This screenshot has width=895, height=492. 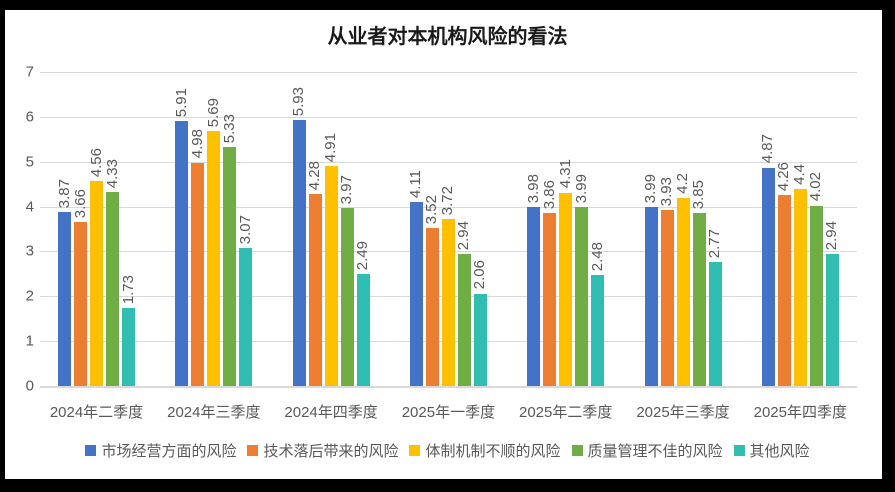 What do you see at coordinates (331, 147) in the screenshot?
I see `bar-value-label: 4.91` at bounding box center [331, 147].